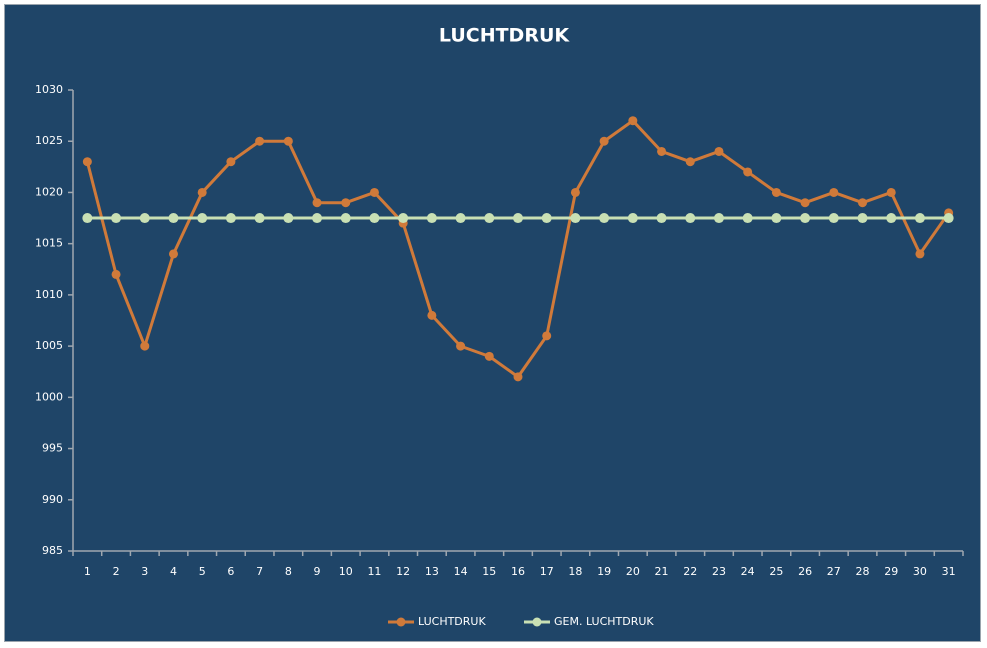 The width and height of the screenshot is (987, 648). What do you see at coordinates (288, 571) in the screenshot?
I see `x-tick-label: 8` at bounding box center [288, 571].